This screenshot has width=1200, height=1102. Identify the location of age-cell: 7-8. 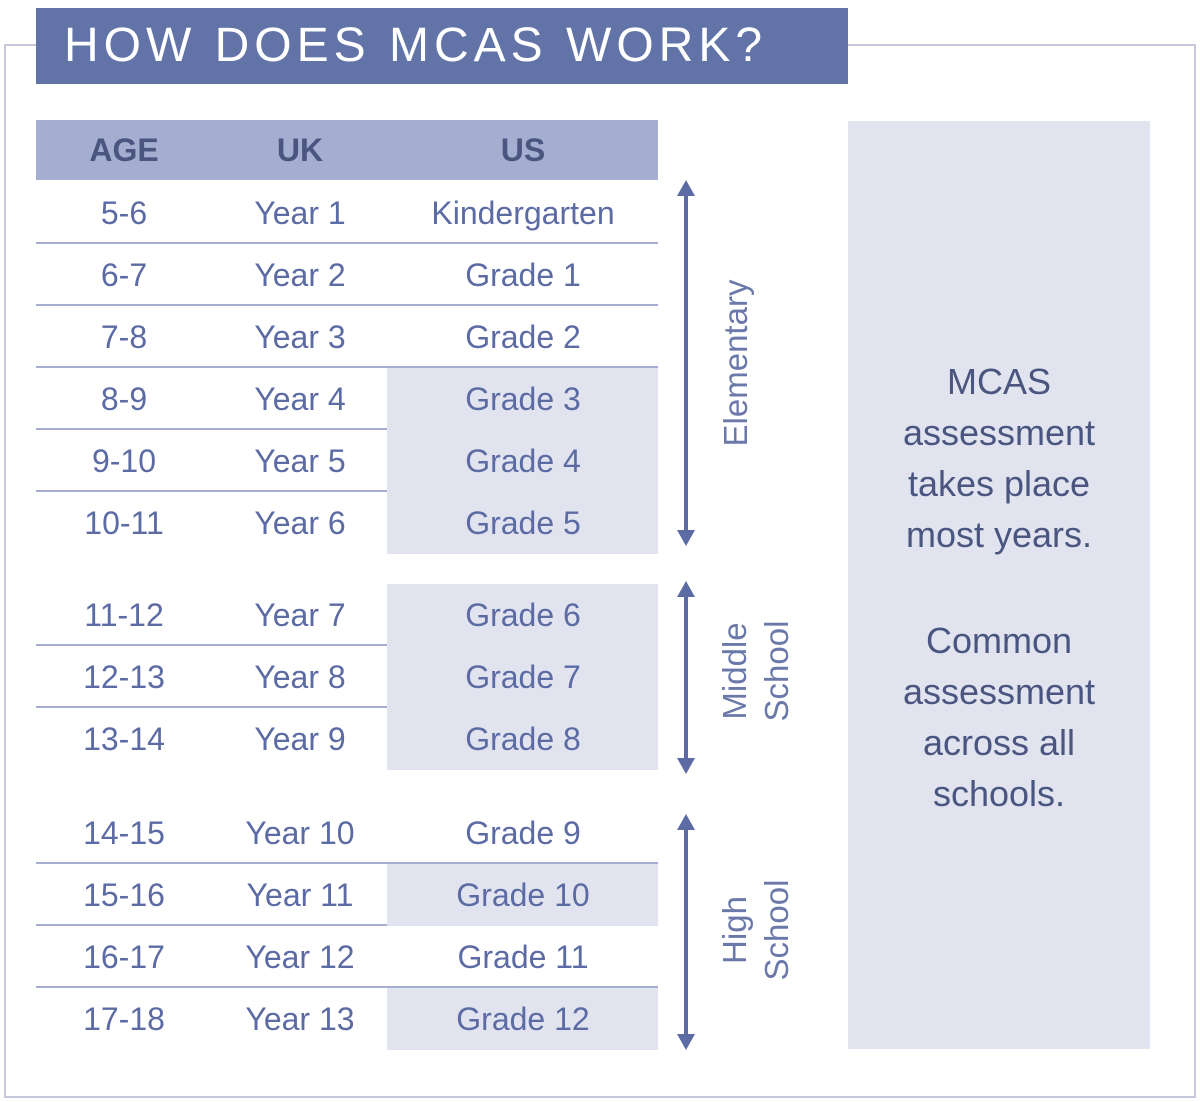
(124, 337).